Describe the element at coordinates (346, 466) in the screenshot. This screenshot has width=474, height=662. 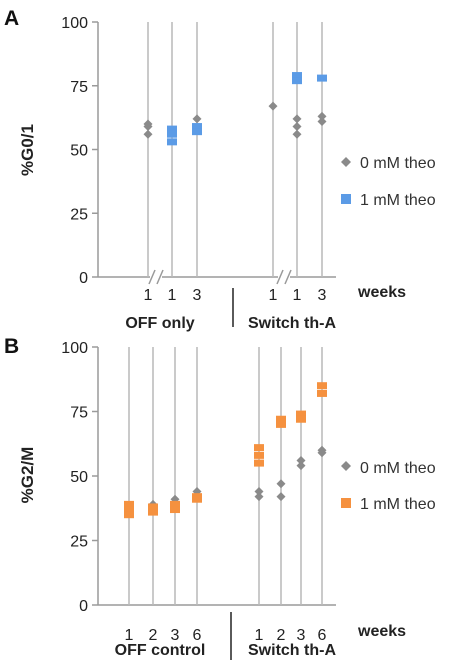
I see `panel-b-legend-marker-0mm` at that location.